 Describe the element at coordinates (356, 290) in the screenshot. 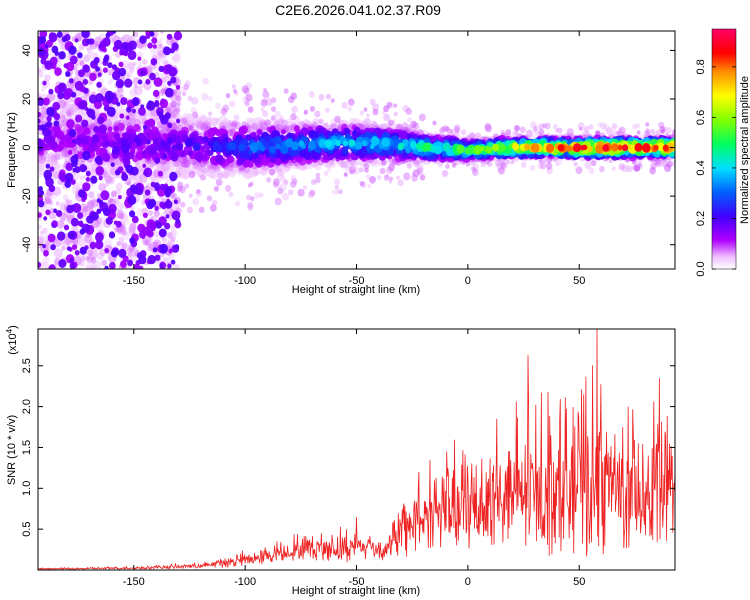

I see `spectrogram-x-axis-title: Height of straight line (km)` at that location.